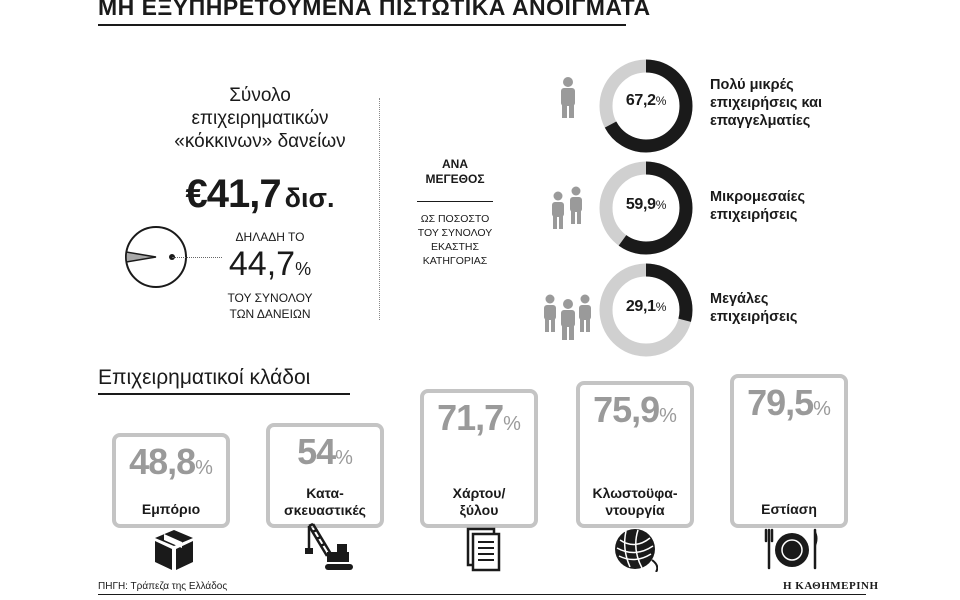 The image size is (960, 600). Describe the element at coordinates (455, 179) in the screenshot. I see `by-size-heading-line: ΜΕΓΕΘΟΣ` at that location.